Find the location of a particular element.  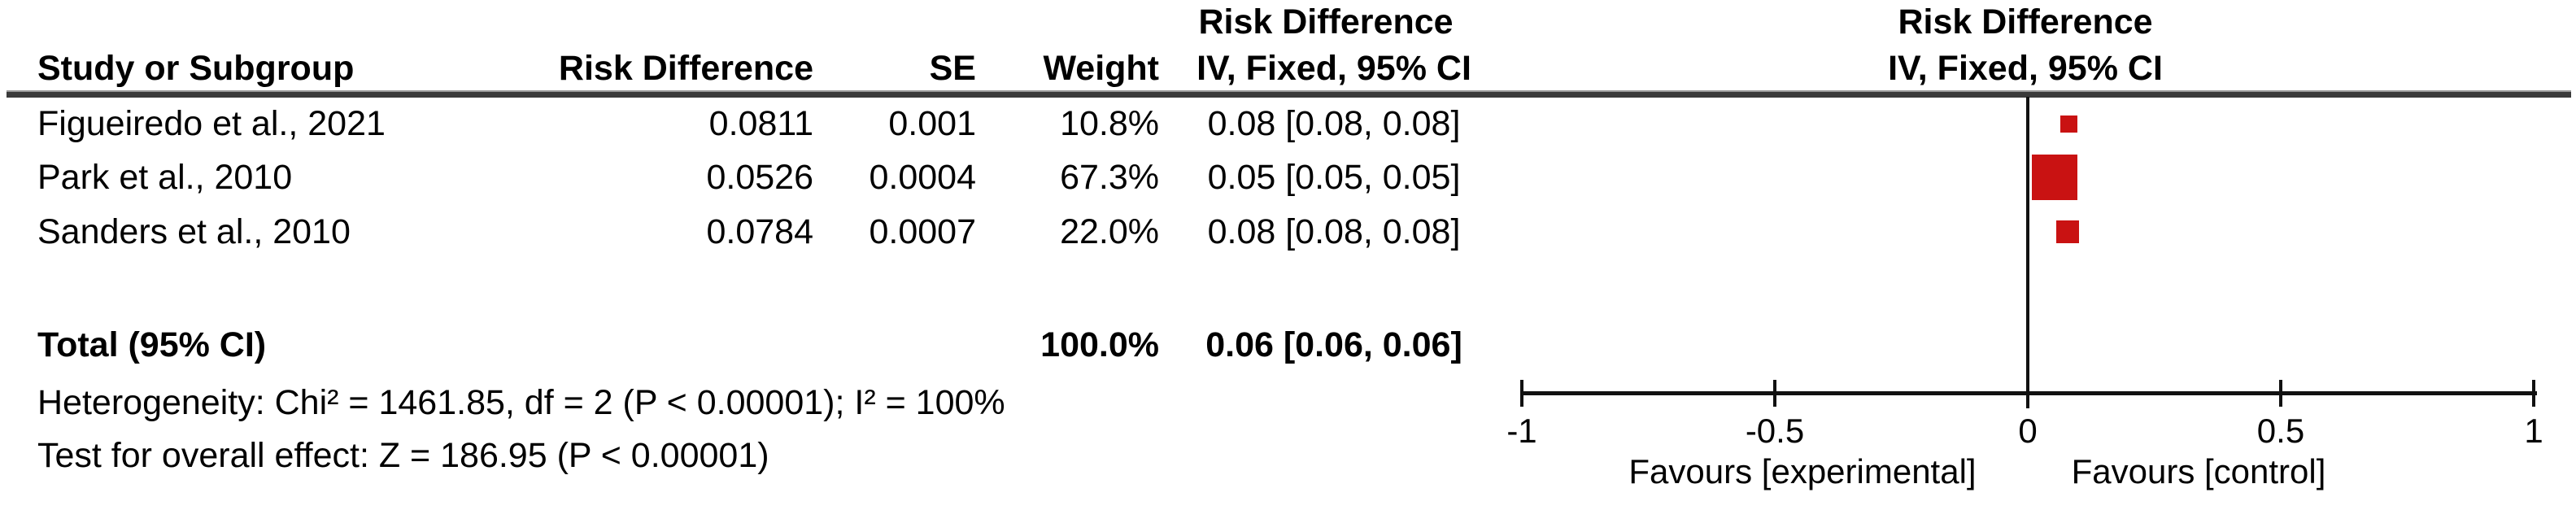

effect-estimate: 0.0784 is located at coordinates (759, 232).